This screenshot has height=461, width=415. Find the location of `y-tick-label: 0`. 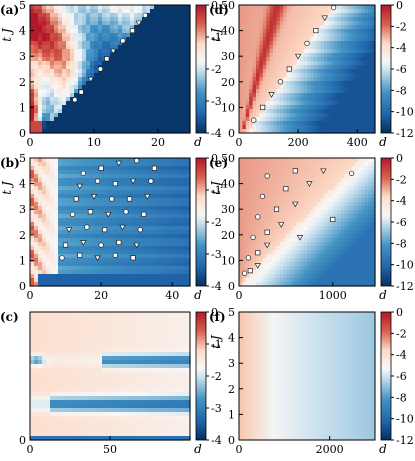

y-tick-label: 0 is located at coordinates (22, 440).